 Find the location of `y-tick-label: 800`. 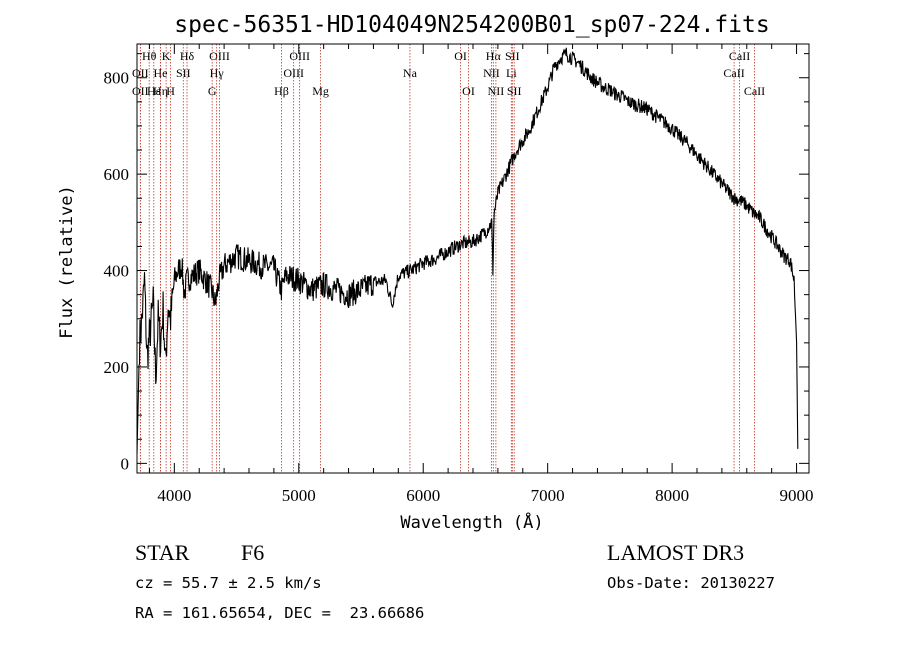

y-tick-label: 800 is located at coordinates (117, 78).